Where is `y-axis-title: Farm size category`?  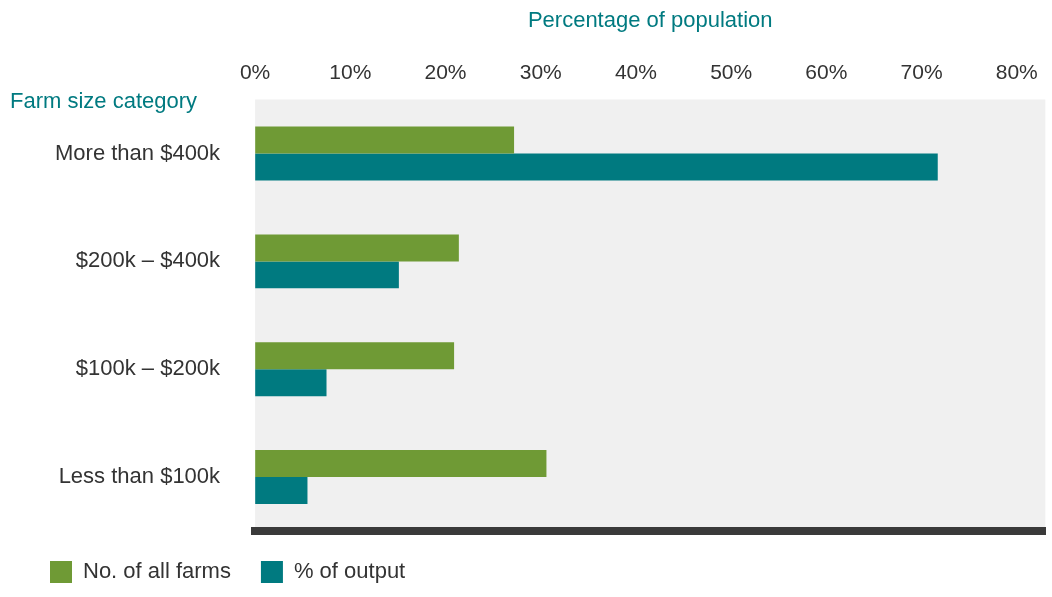
y-axis-title: Farm size category is located at coordinates (104, 101).